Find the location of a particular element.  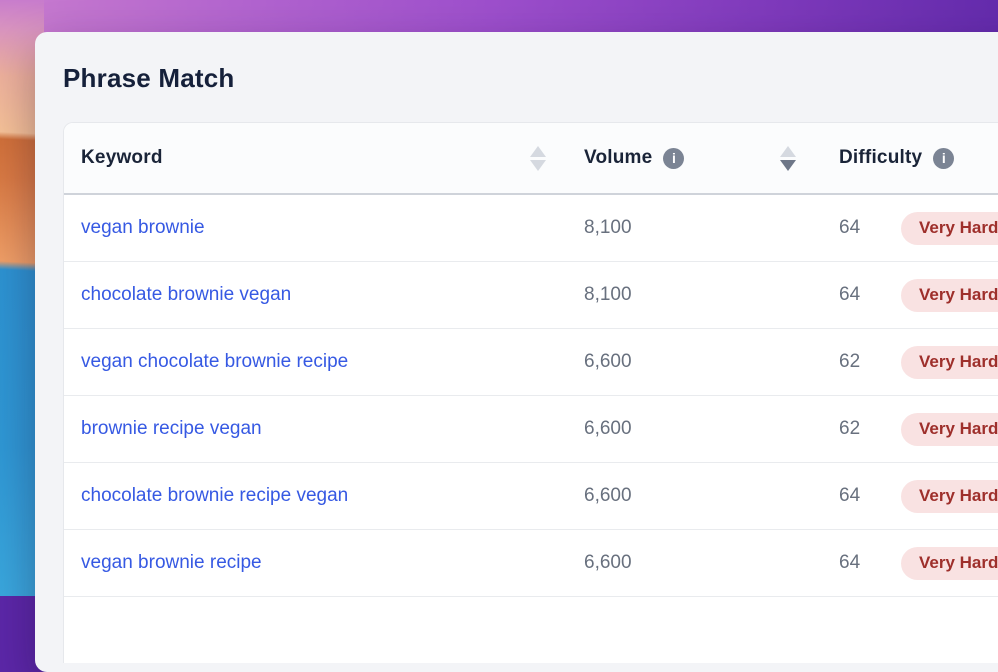

table-row: vegan brownie 8,100 64 Very Hard is located at coordinates (531, 228).